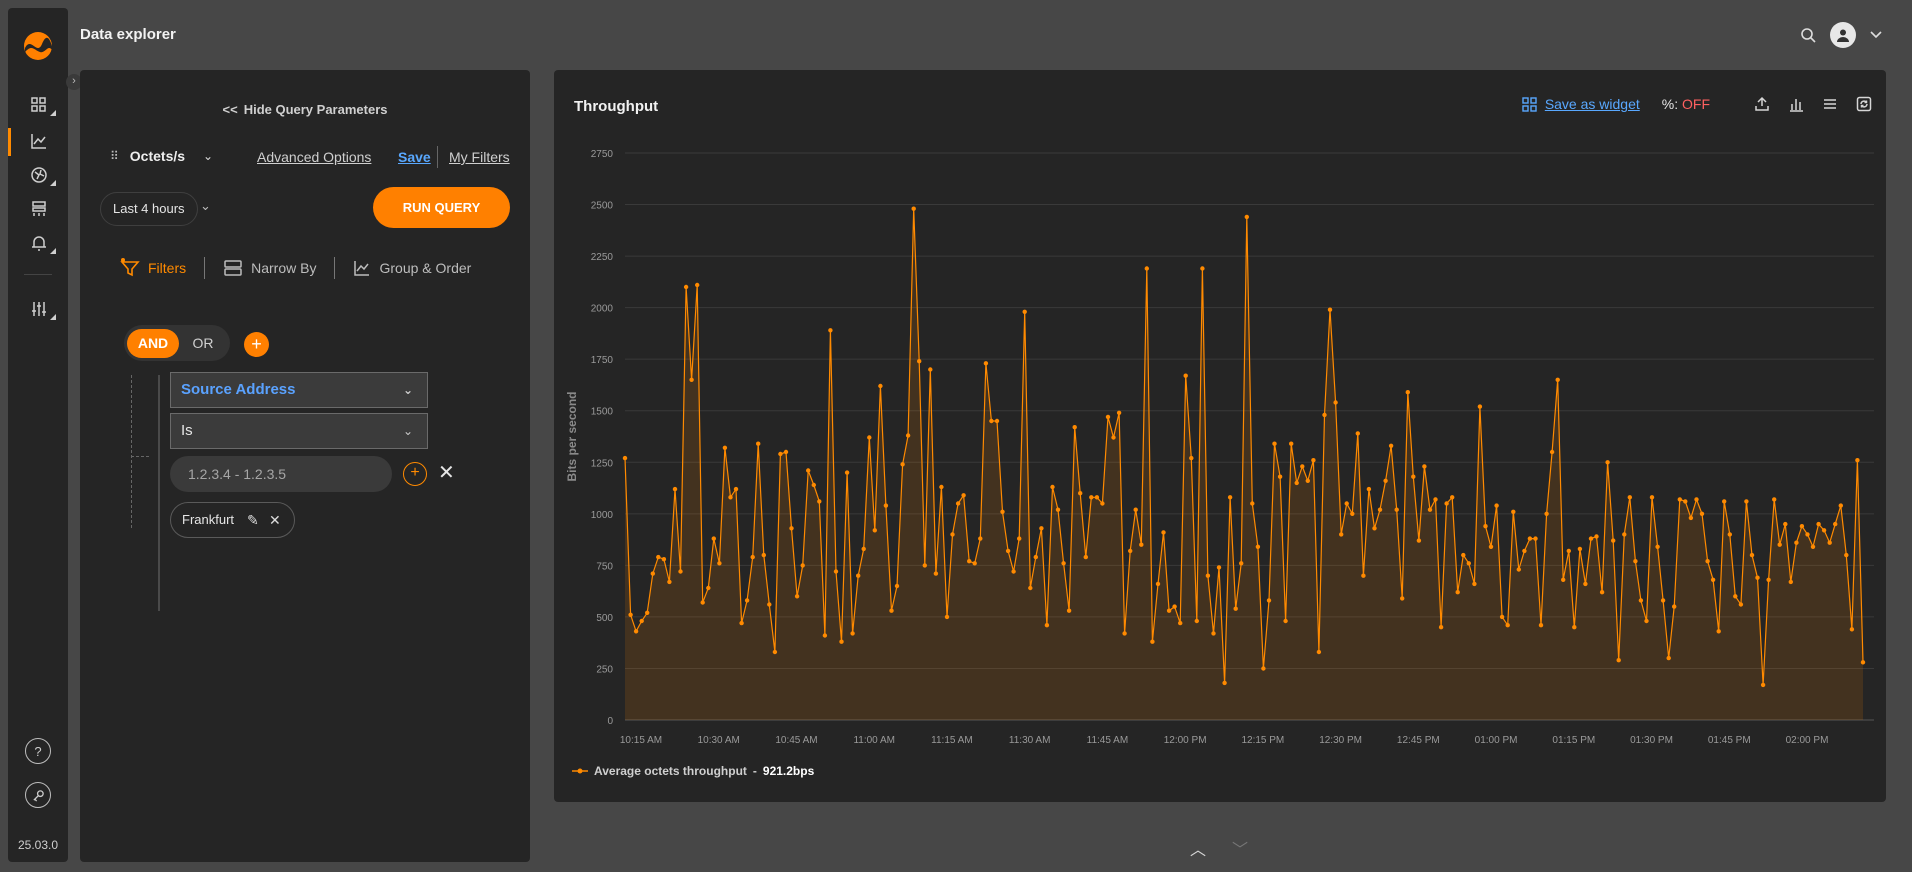 The image size is (1912, 872). Describe the element at coordinates (1418, 740) in the screenshot. I see `x-tick-label: 12:45 PM` at that location.